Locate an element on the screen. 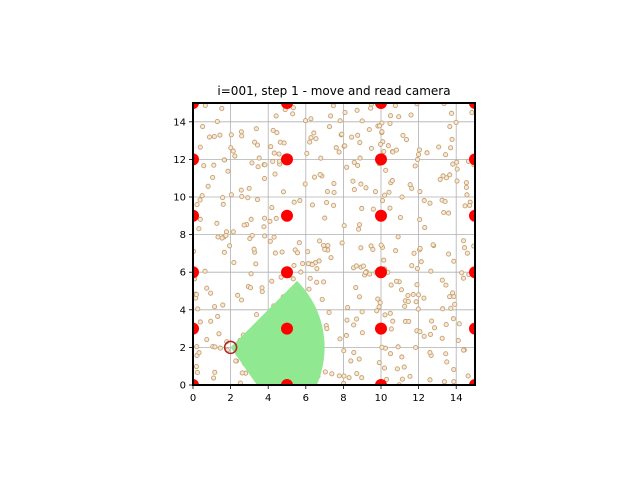 The image size is (640, 480). y-tick-label: 10 is located at coordinates (179, 198).